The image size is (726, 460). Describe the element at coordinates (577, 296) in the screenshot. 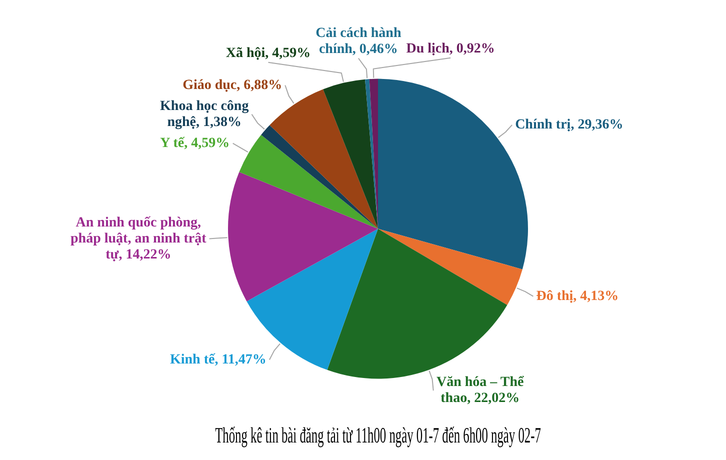

I see `slice-label: Đô thị, 4,13%` at that location.